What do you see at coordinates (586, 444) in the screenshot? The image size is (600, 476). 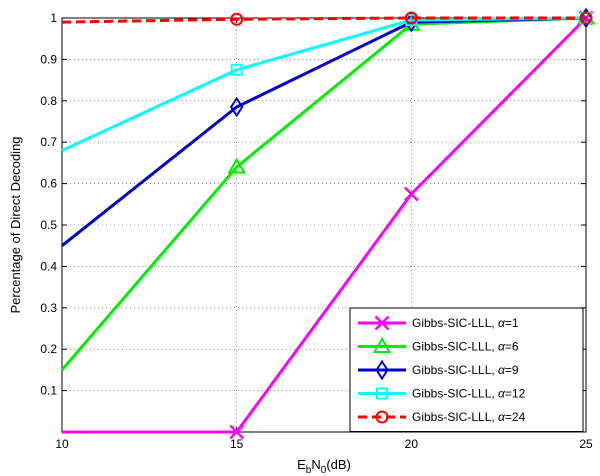 I see `x-tick-label: 25` at bounding box center [586, 444].